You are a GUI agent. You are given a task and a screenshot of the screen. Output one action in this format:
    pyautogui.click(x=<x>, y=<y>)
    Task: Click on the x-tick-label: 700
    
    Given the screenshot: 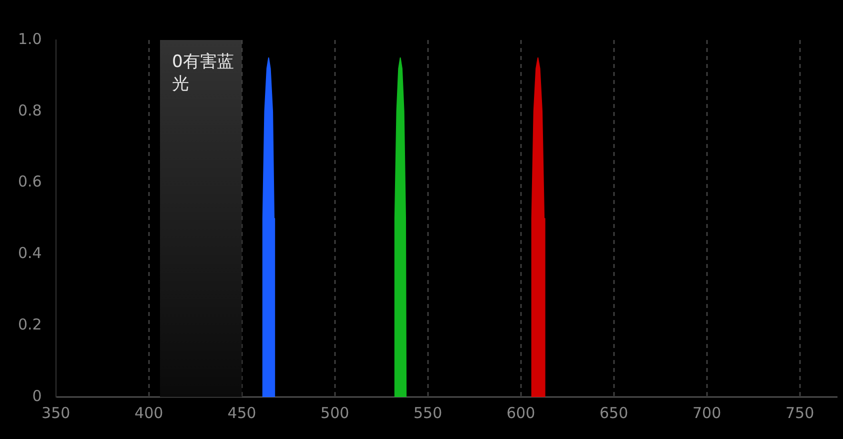 What is the action you would take?
    pyautogui.click(x=707, y=413)
    